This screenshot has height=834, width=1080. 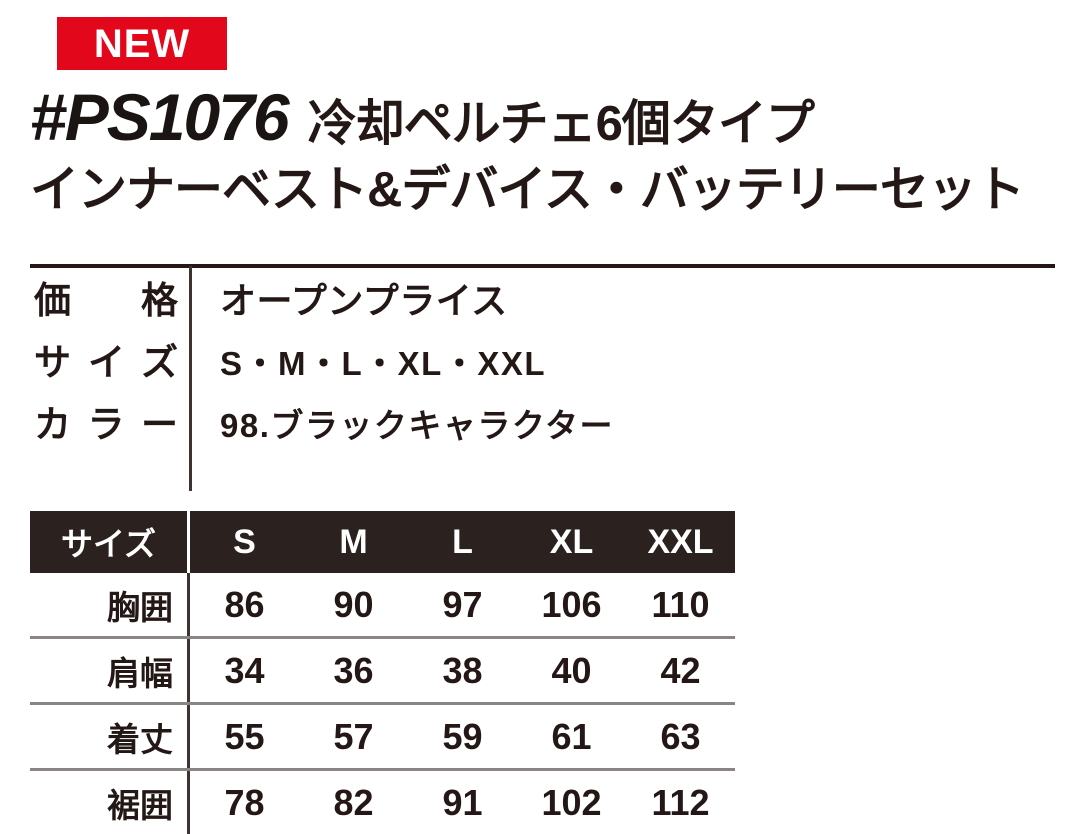 What do you see at coordinates (542, 313) in the screenshot?
I see `spec-row-price: 価格 オープンプライス` at bounding box center [542, 313].